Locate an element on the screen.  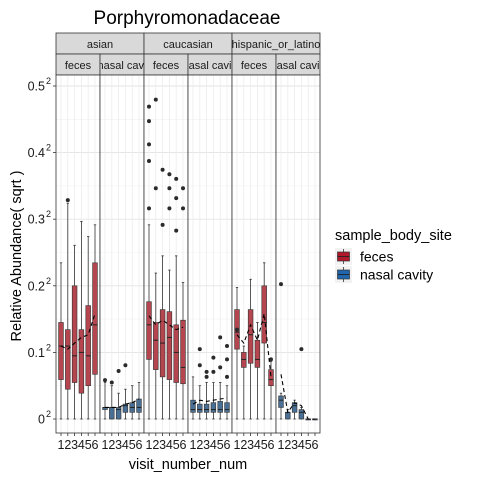
legend: sample_body_site fecesnasal cavity is located at coordinates (393, 255).